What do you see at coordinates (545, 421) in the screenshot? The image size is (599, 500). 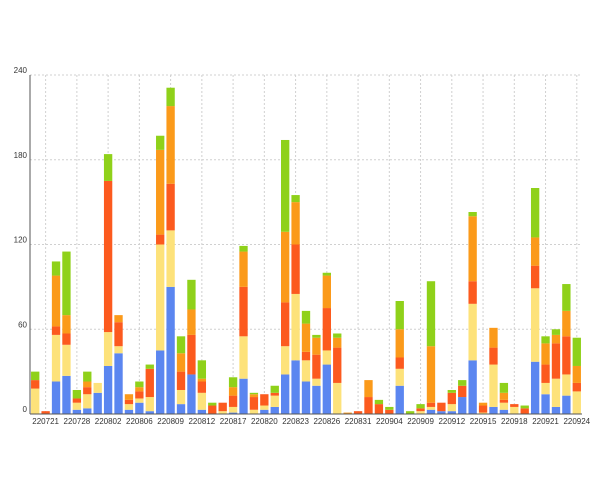 I see `x-tick-label: 220921` at bounding box center [545, 421].